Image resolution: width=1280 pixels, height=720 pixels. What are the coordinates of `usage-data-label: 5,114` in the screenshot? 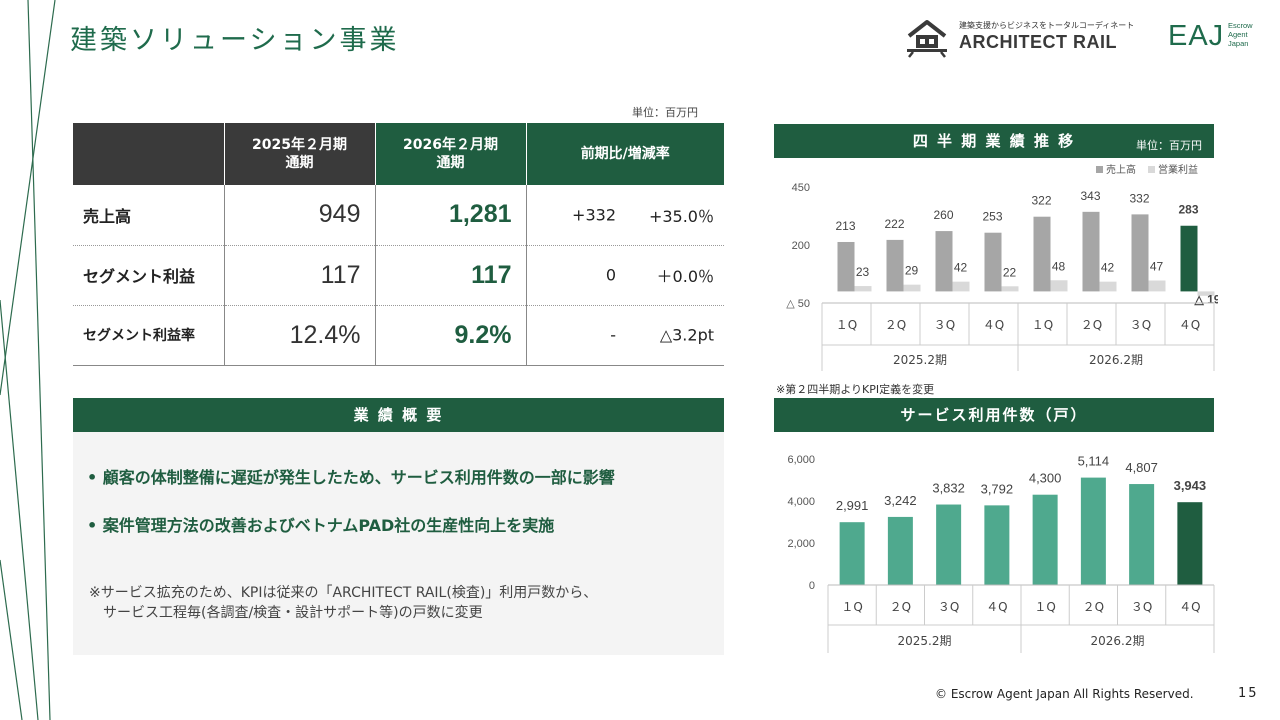 It's located at (1094, 461).